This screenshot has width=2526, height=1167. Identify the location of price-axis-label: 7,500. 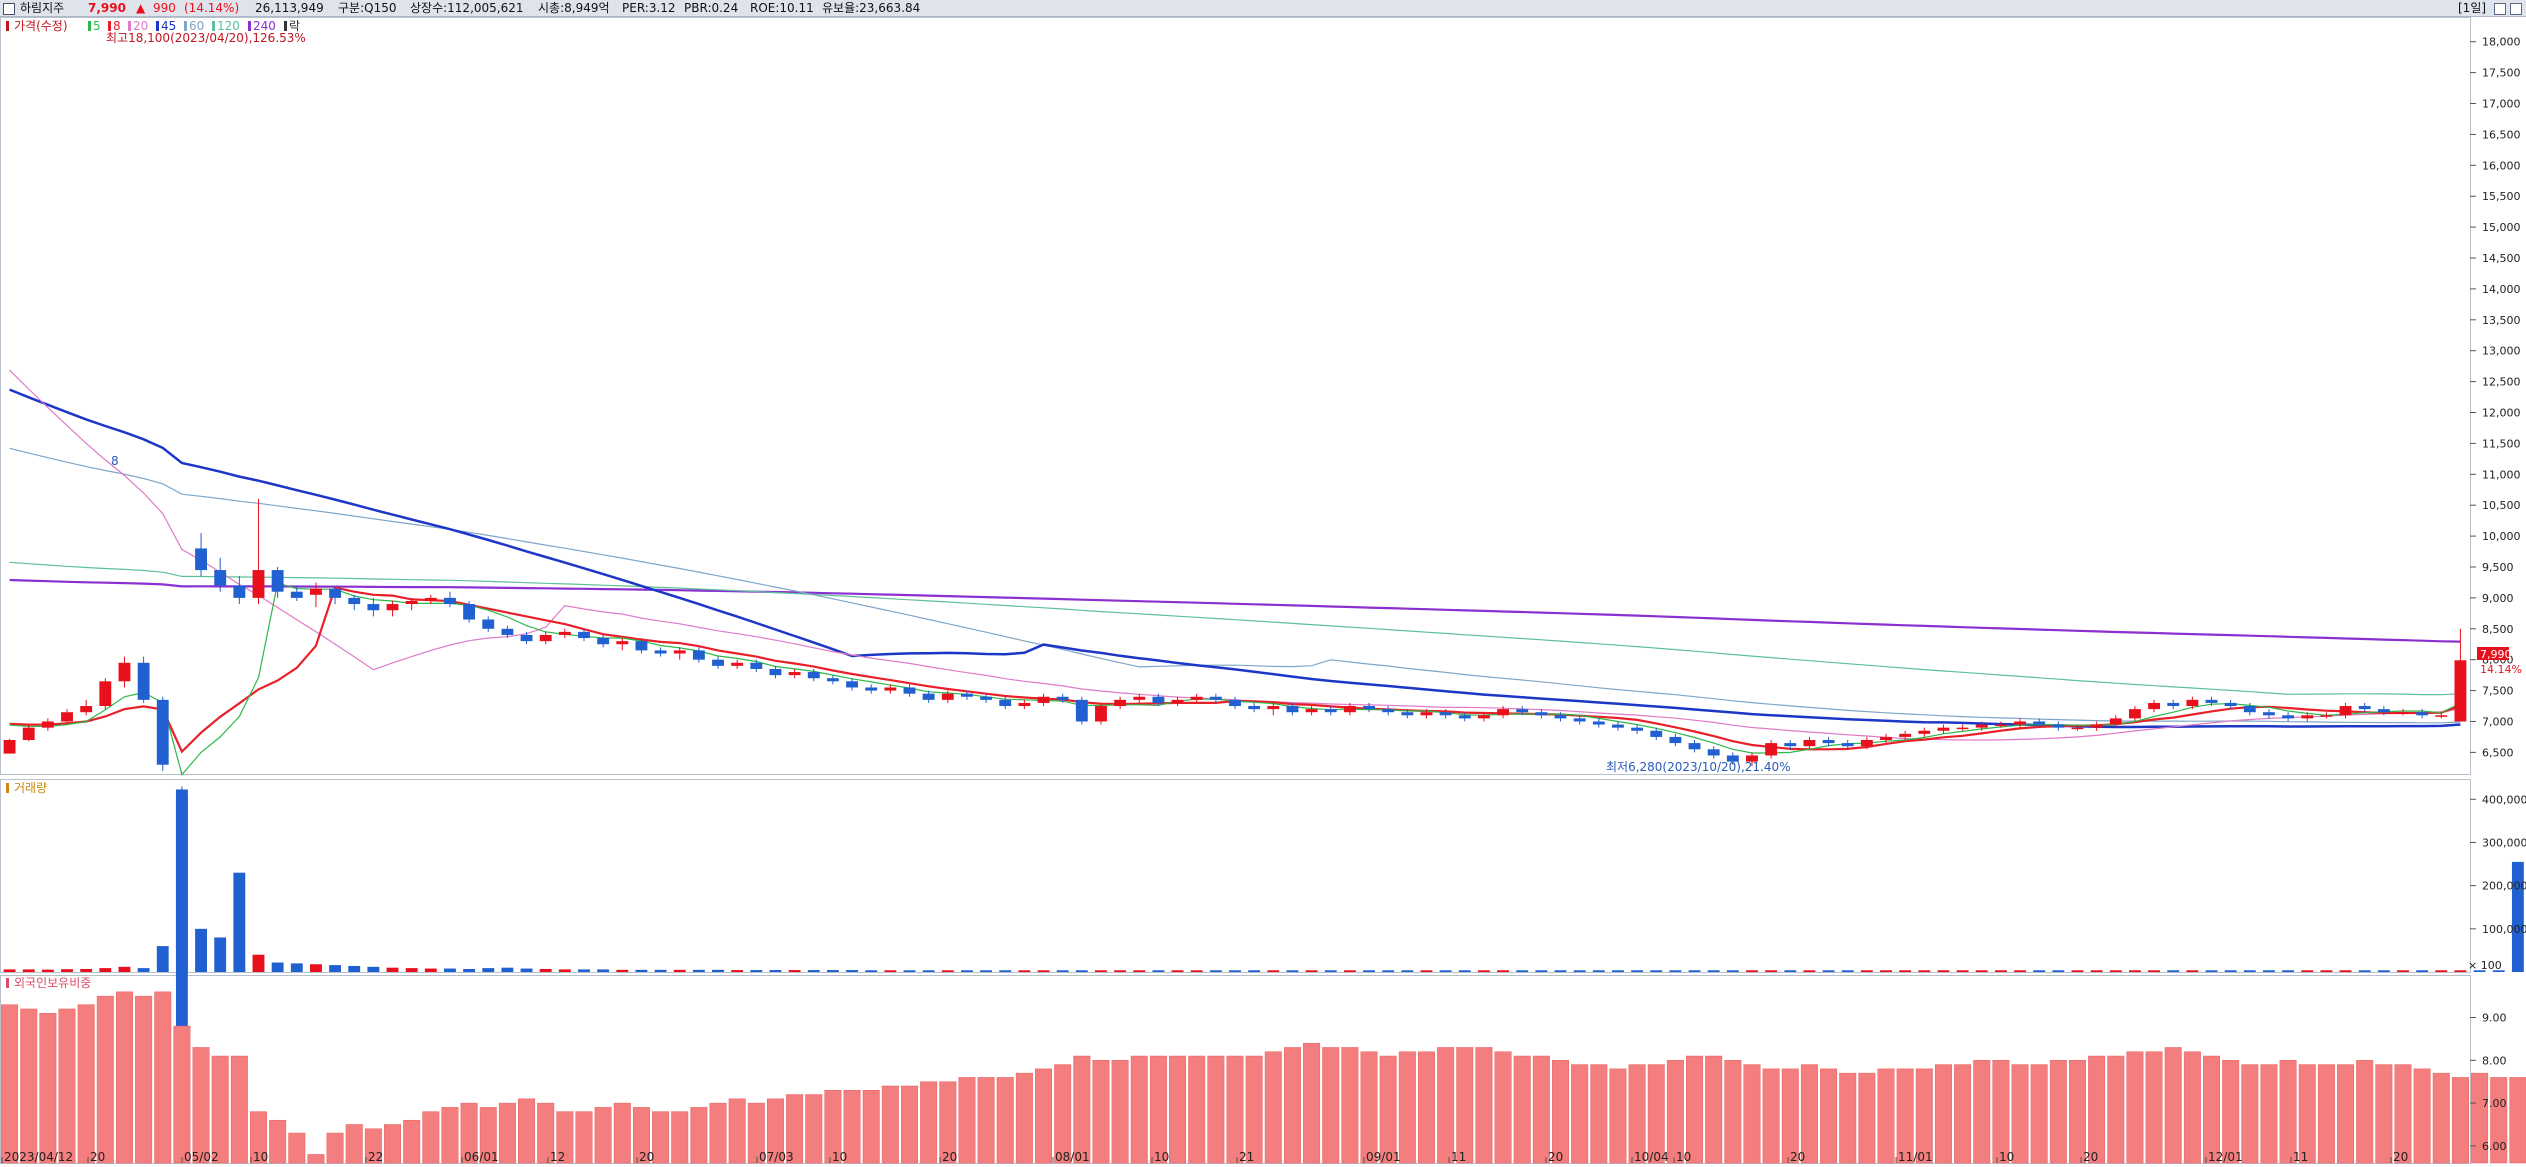
(2498, 691).